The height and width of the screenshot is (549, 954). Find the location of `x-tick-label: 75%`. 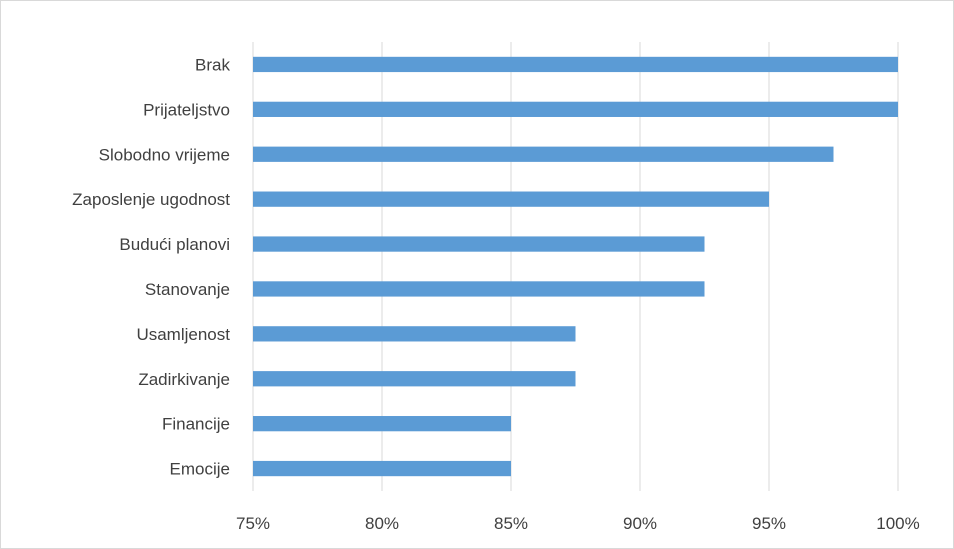

x-tick-label: 75% is located at coordinates (253, 523).